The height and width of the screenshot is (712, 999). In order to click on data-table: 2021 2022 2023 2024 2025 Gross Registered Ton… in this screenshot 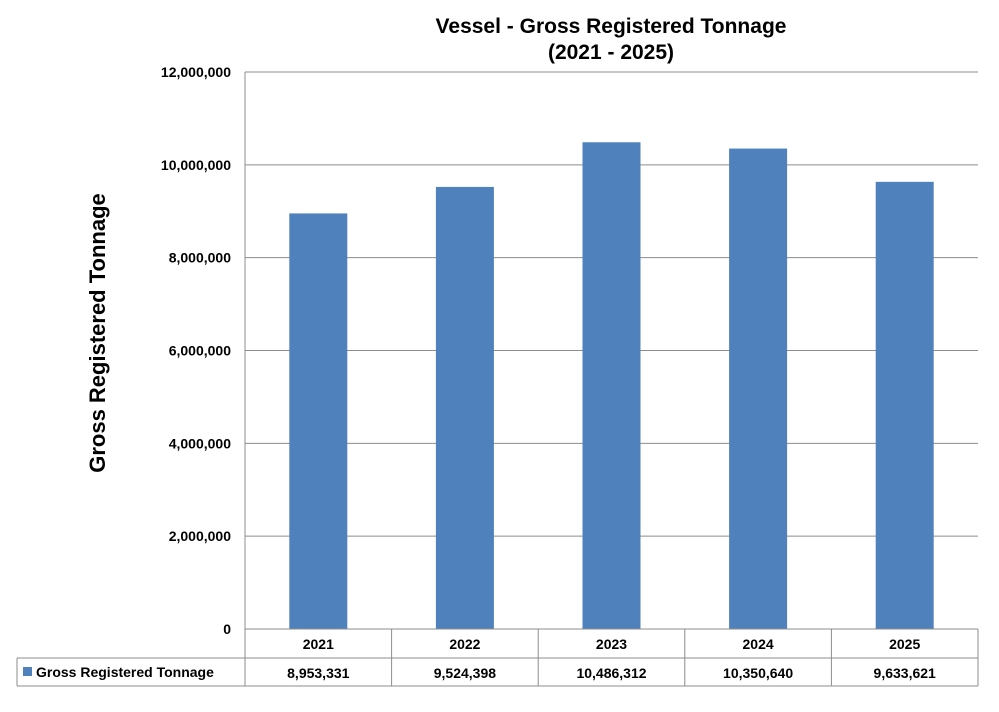, I will do `click(497, 657)`.